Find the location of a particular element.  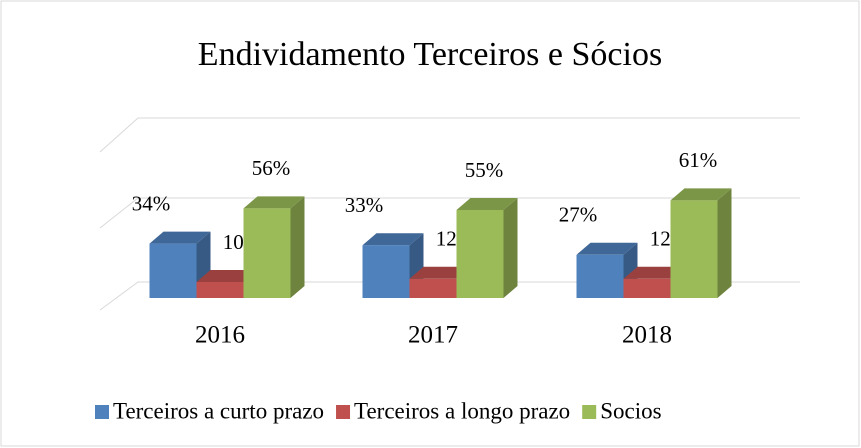

x-tick-label: 2016 is located at coordinates (220, 335).